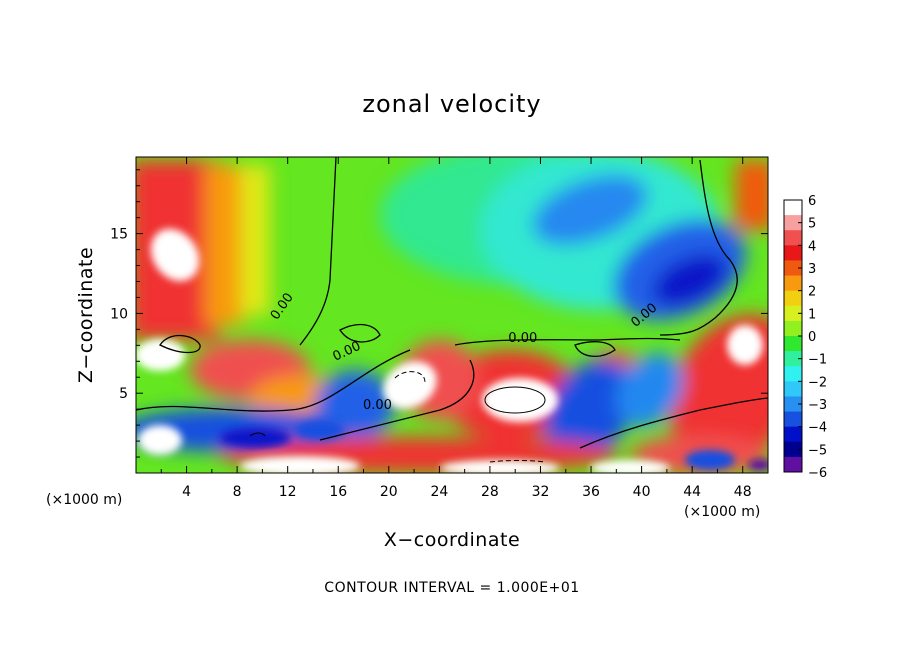  Describe the element at coordinates (812, 201) in the screenshot. I see `colorbar-label: 6` at that location.